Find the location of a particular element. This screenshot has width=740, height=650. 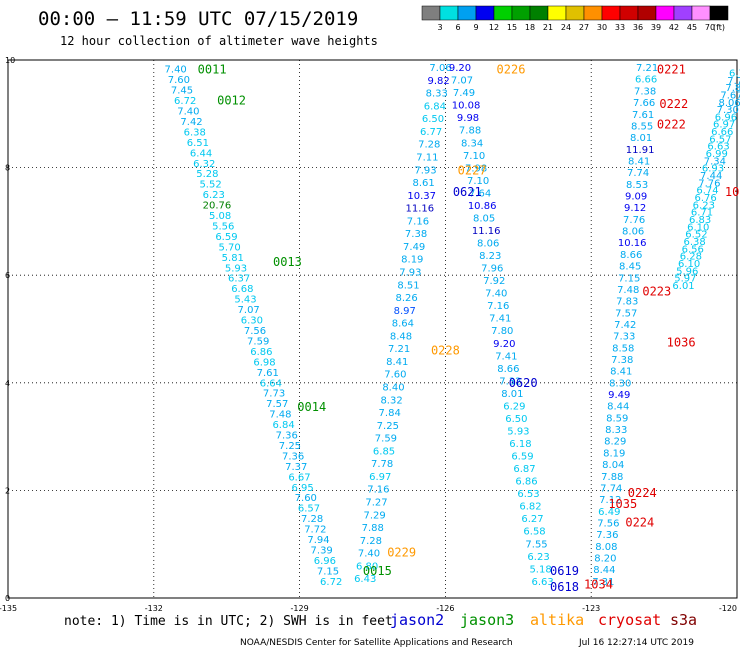

wave-height-value: 6.30 is located at coordinates (252, 321).